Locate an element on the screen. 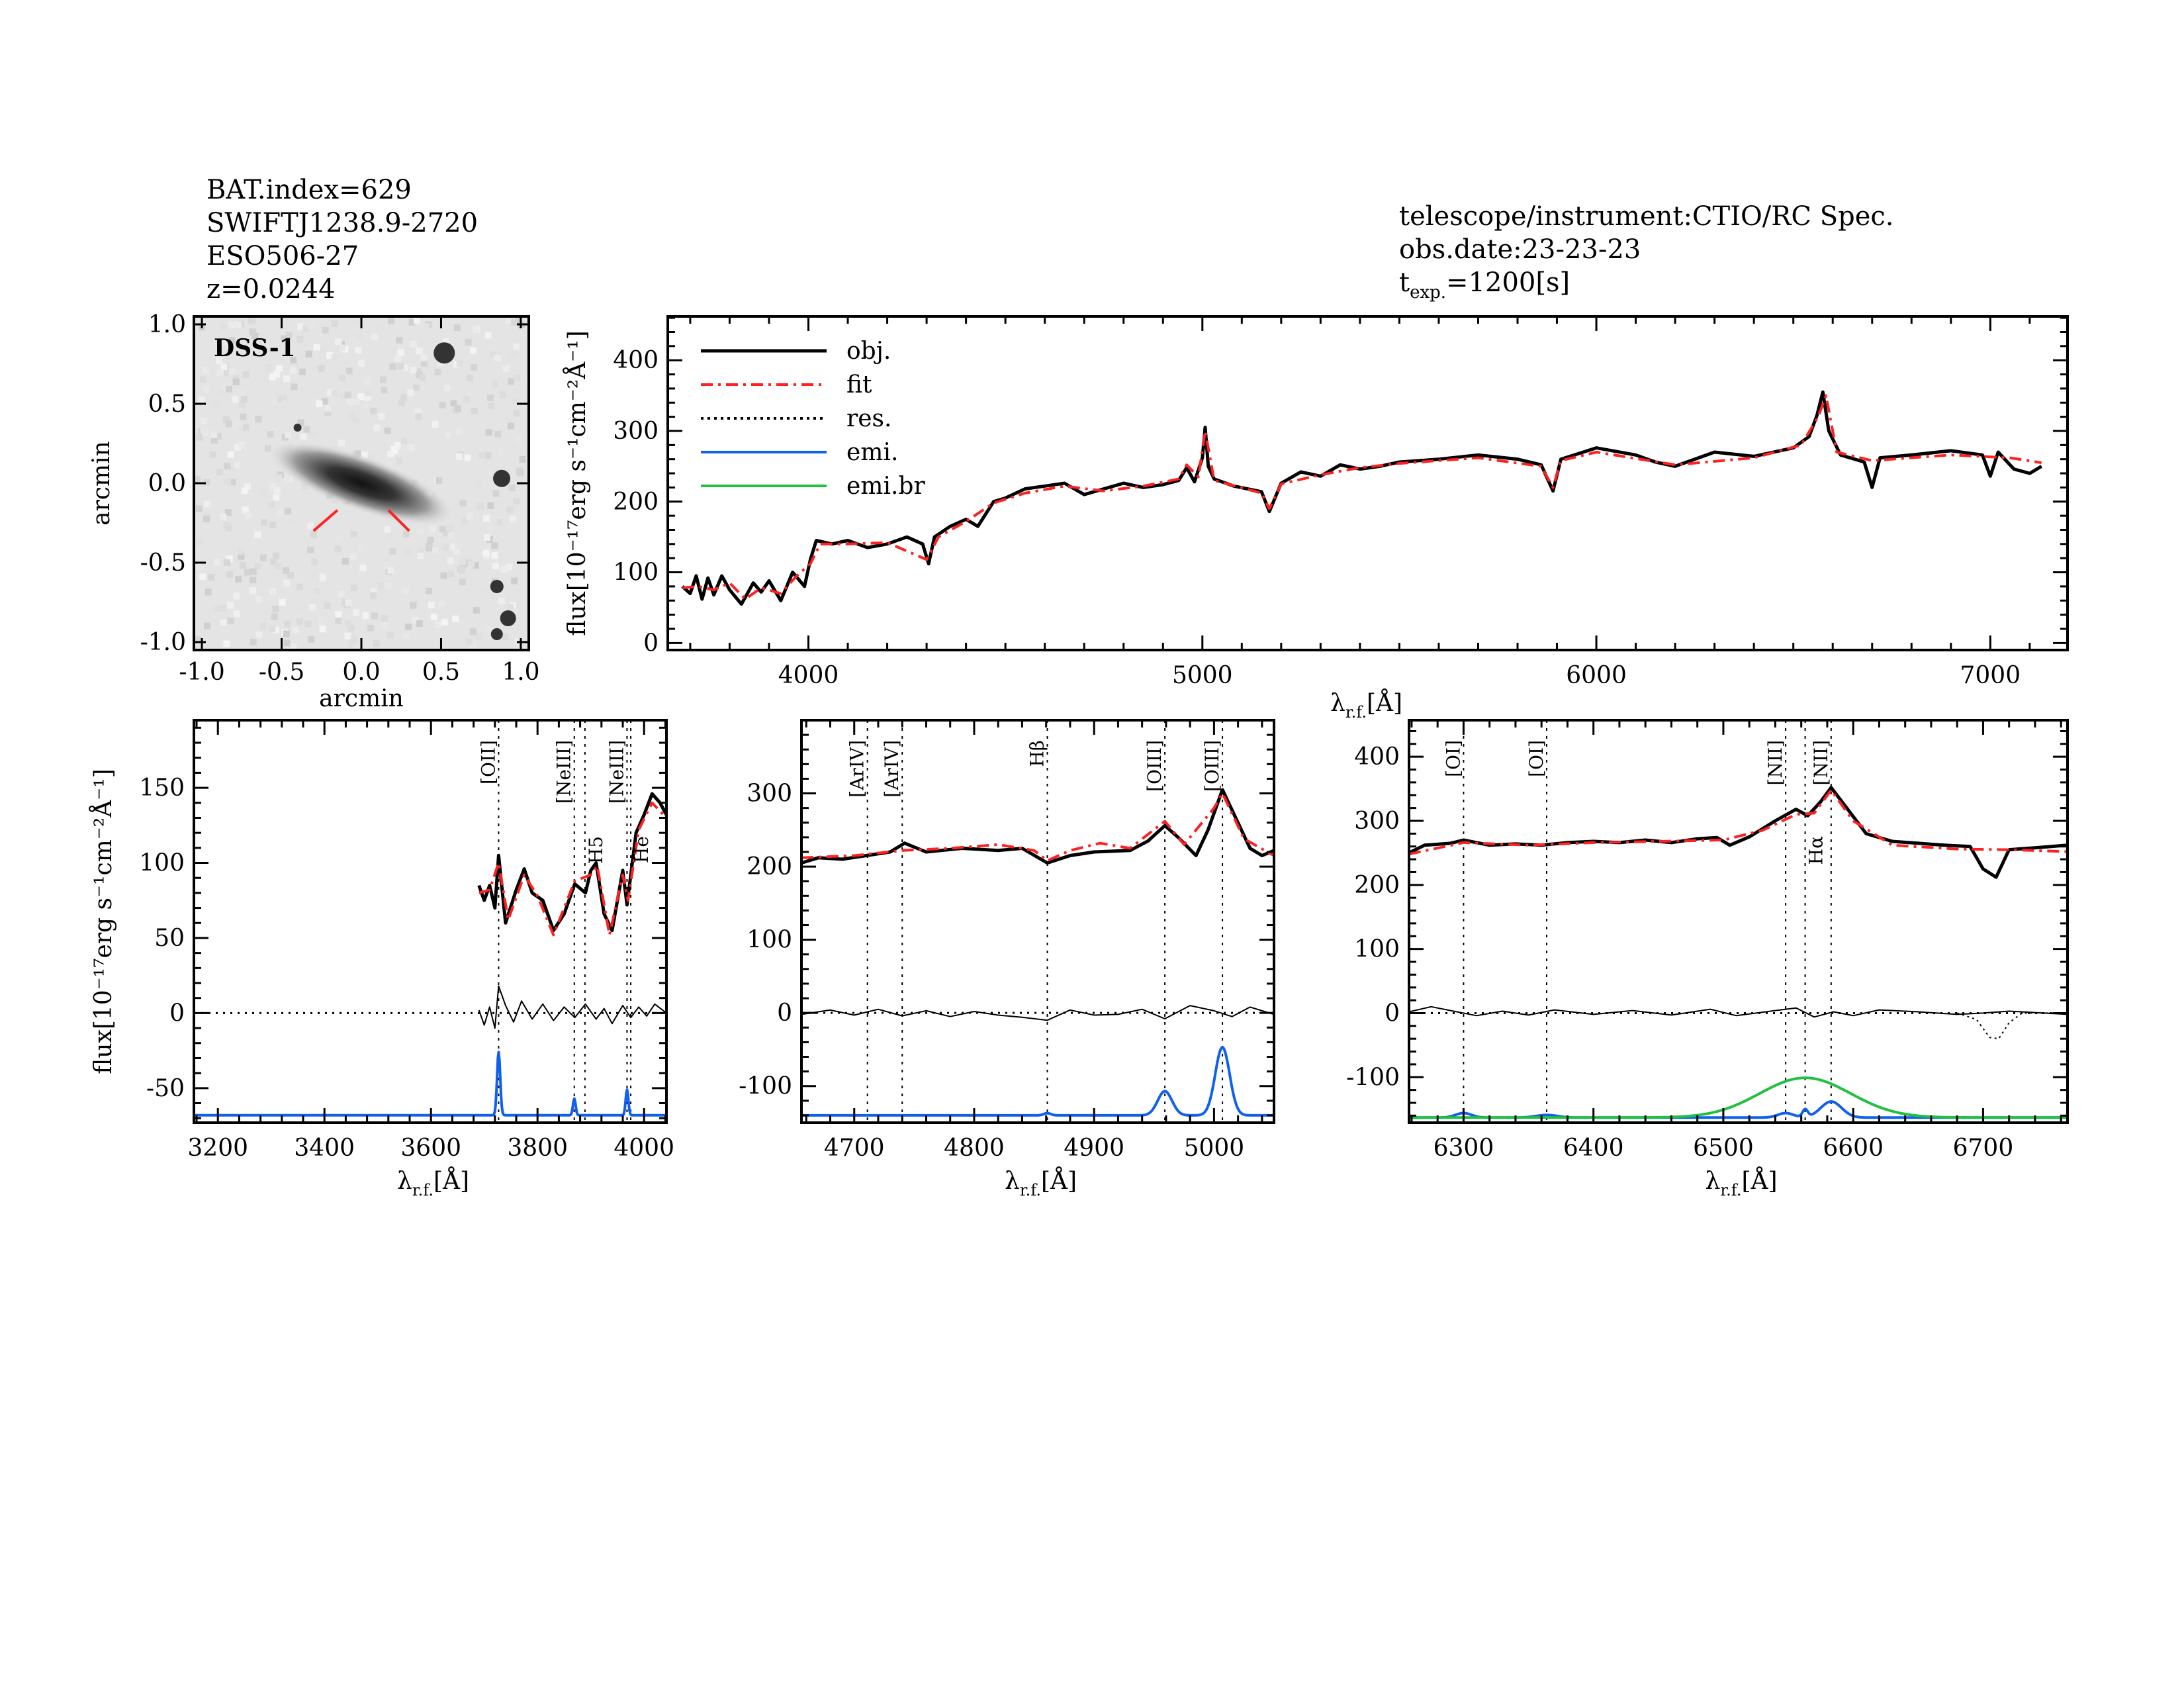 Image resolution: width=2184 pixels, height=1688 pixels. obs-date: obs.date:23-23-23 is located at coordinates (1520, 249).